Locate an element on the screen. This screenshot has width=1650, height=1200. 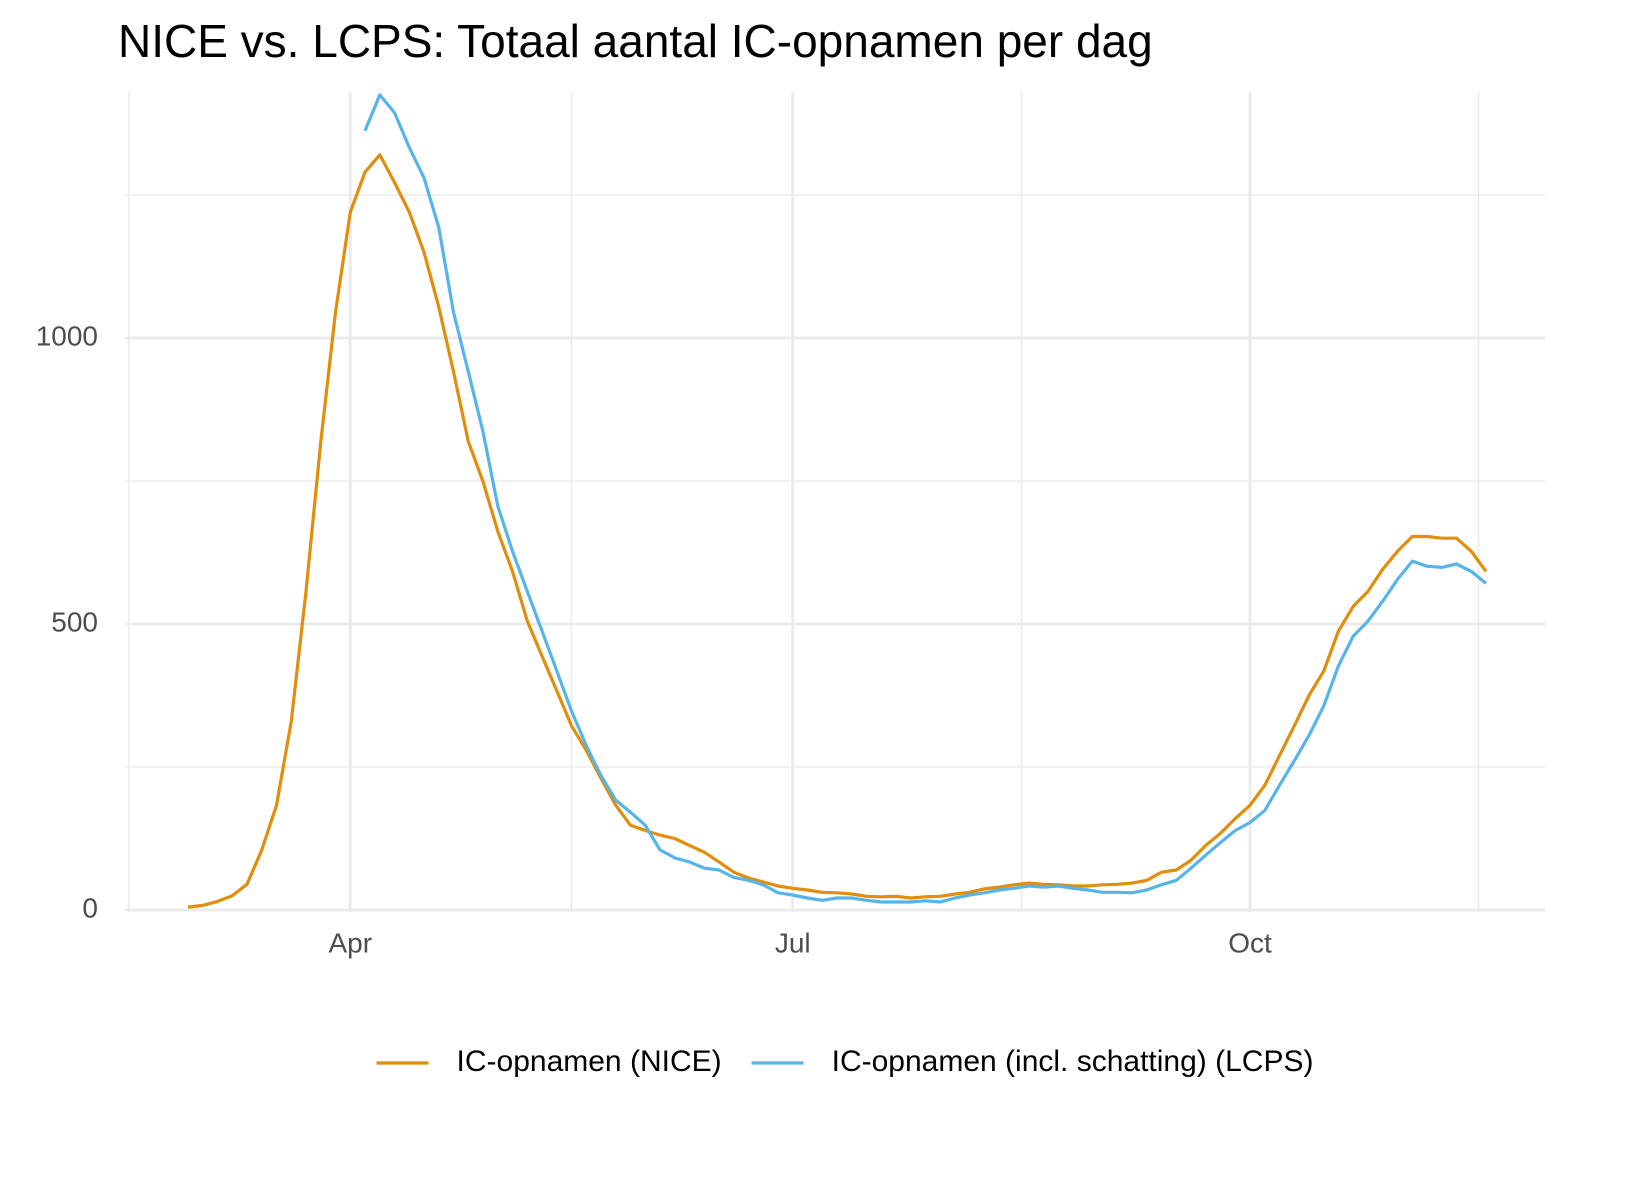
legend-label: IC-opnamen (incl. schatting) (LCPS) is located at coordinates (1073, 1061).